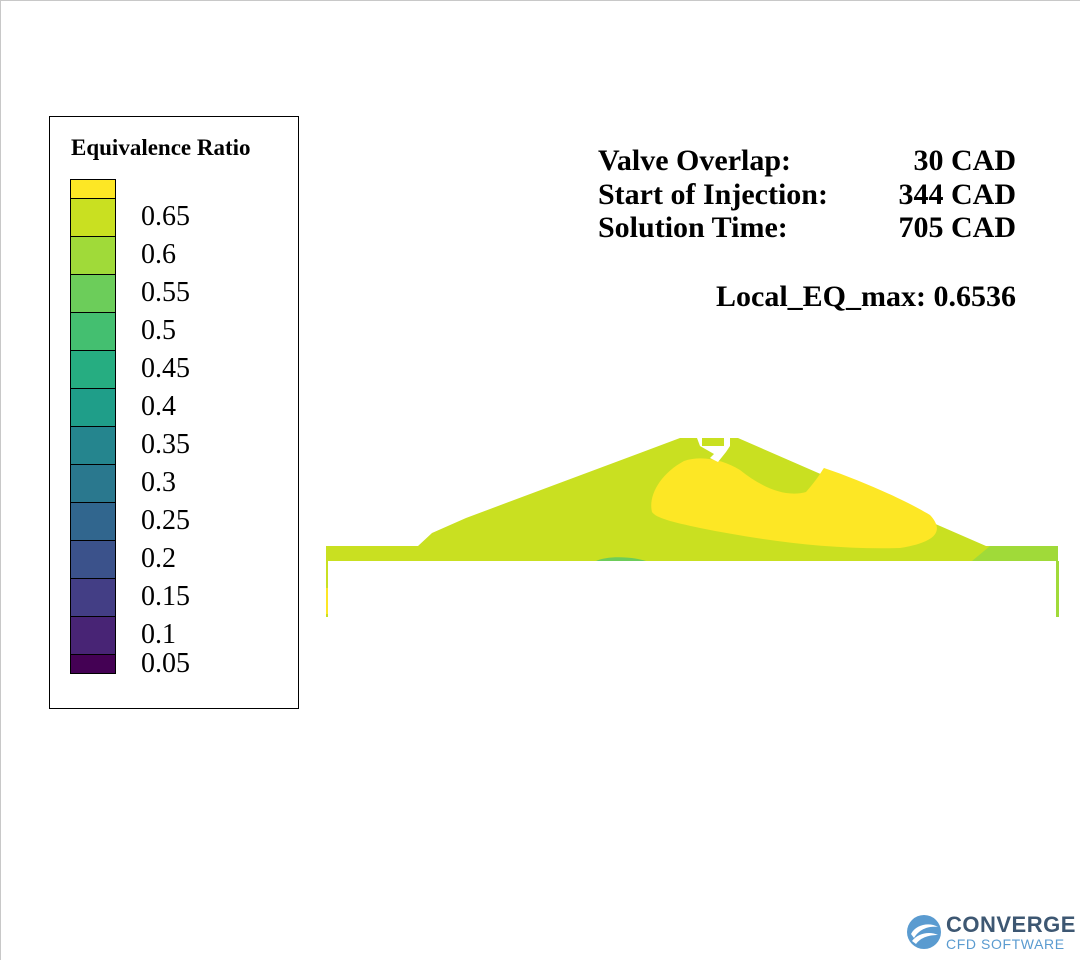 This screenshot has width=1080, height=960. What do you see at coordinates (165, 444) in the screenshot?
I see `legend-label: 0.35` at bounding box center [165, 444].